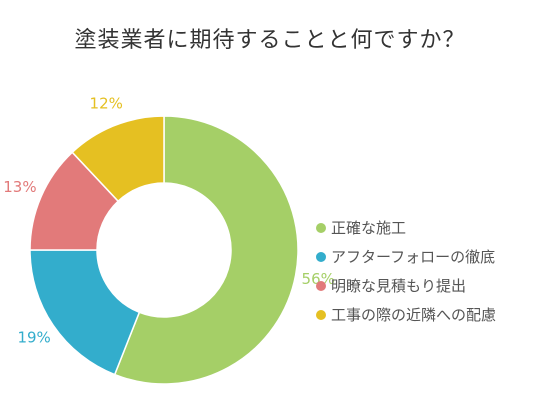 The image size is (540, 400). Describe the element at coordinates (414, 315) in the screenshot. I see `legend-label: 工事の際の近隣への配慮` at that location.